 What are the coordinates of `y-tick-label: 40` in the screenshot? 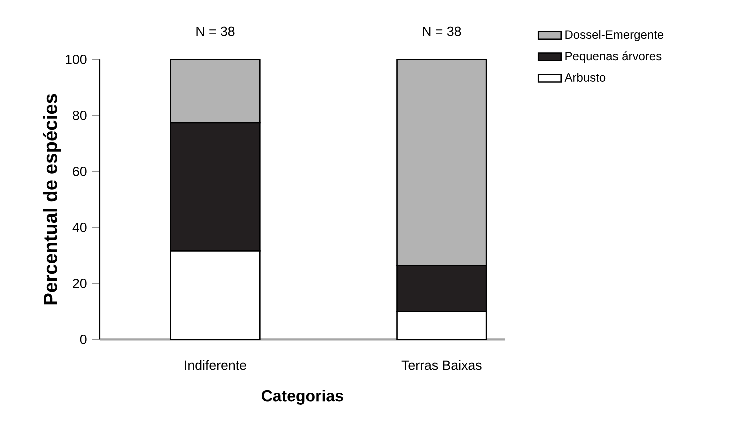 It's located at (79, 227).